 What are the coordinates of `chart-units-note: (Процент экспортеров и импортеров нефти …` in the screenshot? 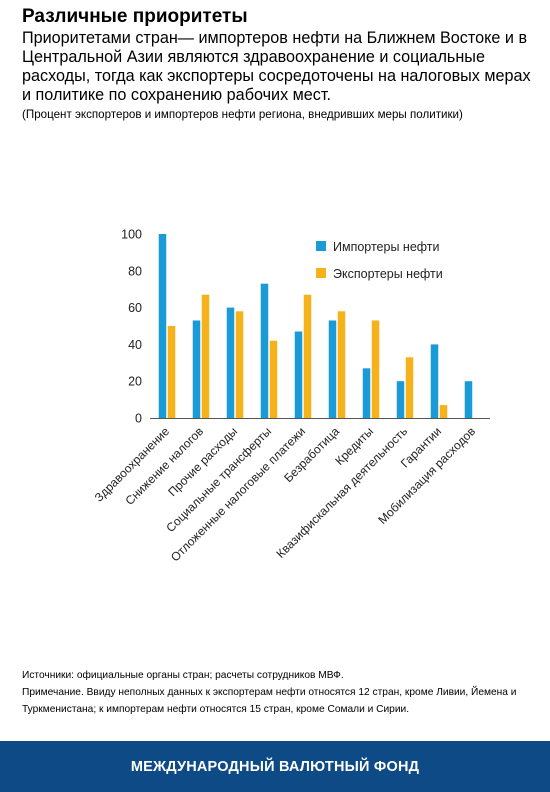 It's located at (242, 114).